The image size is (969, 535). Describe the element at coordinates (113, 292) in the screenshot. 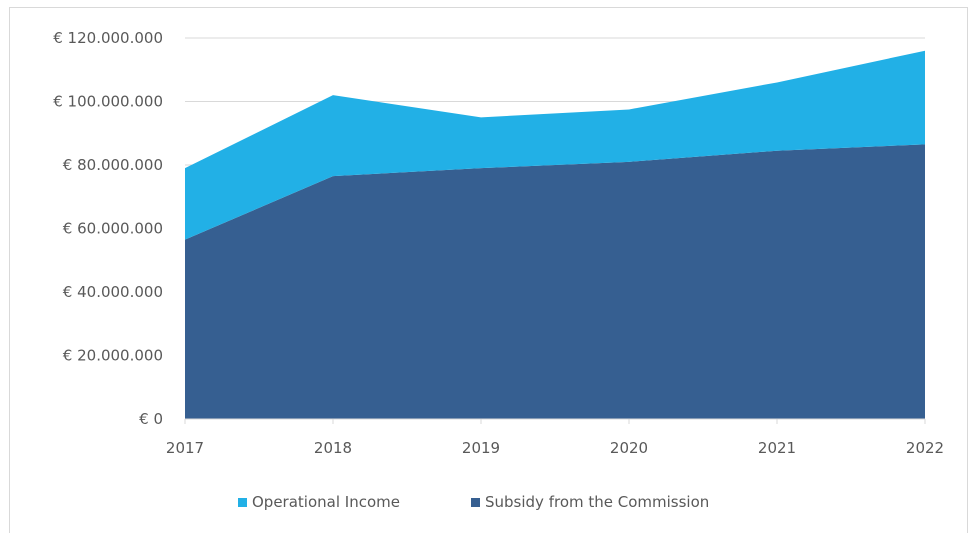

I see `y-tick-label: € 40.000.000` at that location.